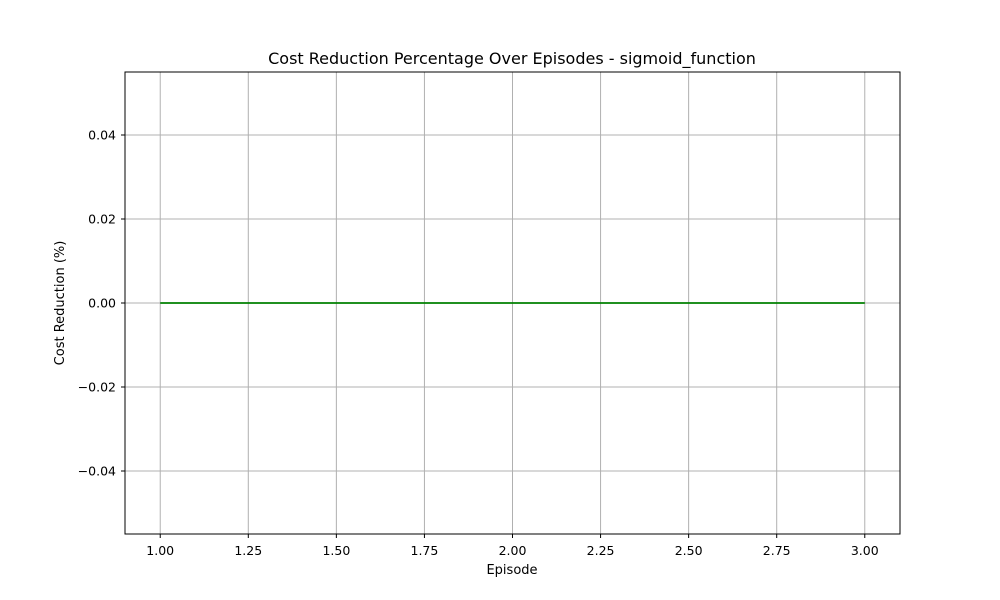 This screenshot has height=600, width=1000. Describe the element at coordinates (102, 135) in the screenshot. I see `y-tick-label: 0.04` at that location.